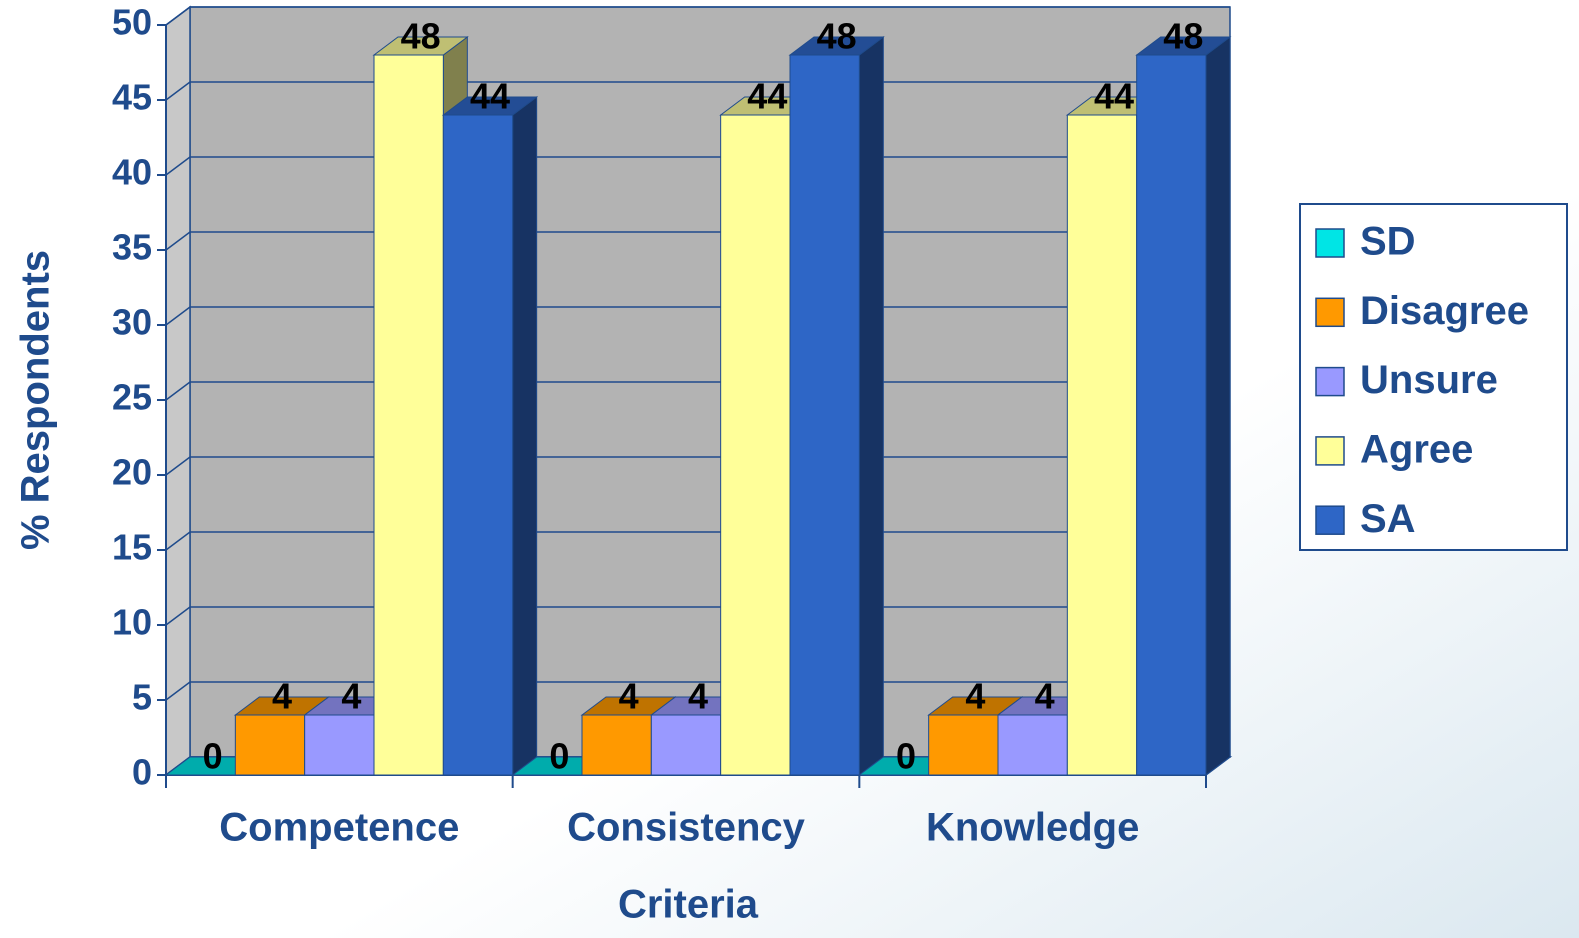 The image size is (1579, 938). Describe the element at coordinates (142, 772) in the screenshot. I see `y-tick-label: 0` at that location.